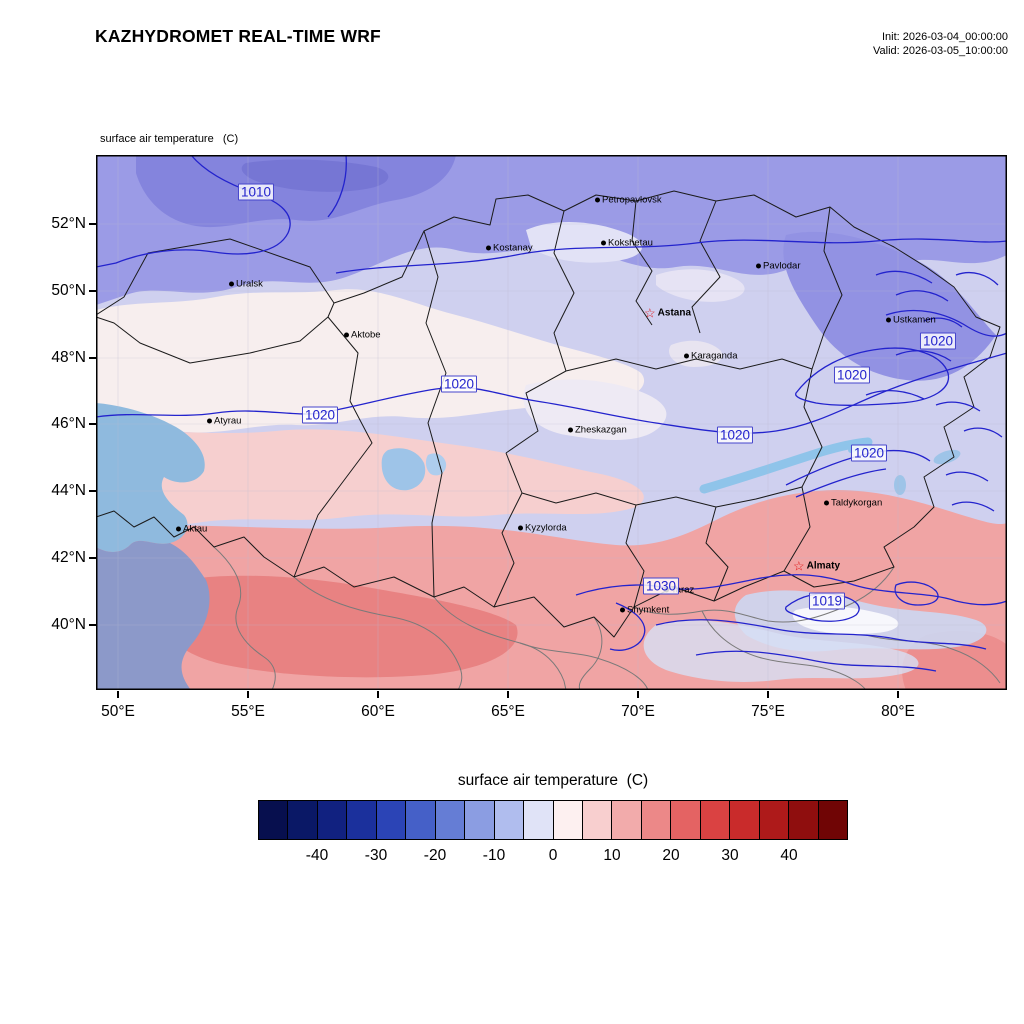 The image size is (1024, 1024). What do you see at coordinates (150, 477) in the screenshot?
I see `caspian-sea` at bounding box center [150, 477].